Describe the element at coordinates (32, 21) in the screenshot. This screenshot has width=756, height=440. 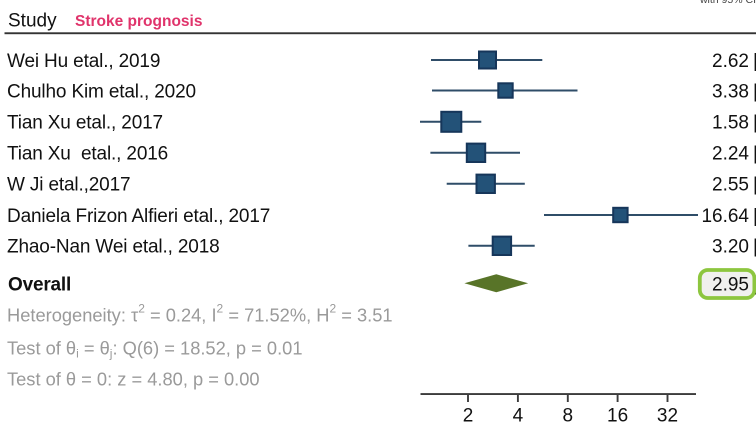
I see `svg-text: Study` at that location.